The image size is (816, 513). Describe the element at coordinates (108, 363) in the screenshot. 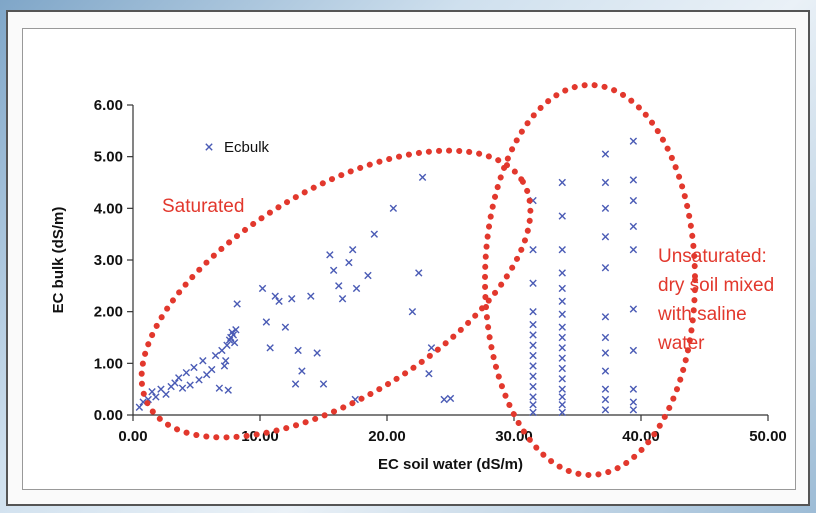

I see `y-tick-label: 1.00` at that location.